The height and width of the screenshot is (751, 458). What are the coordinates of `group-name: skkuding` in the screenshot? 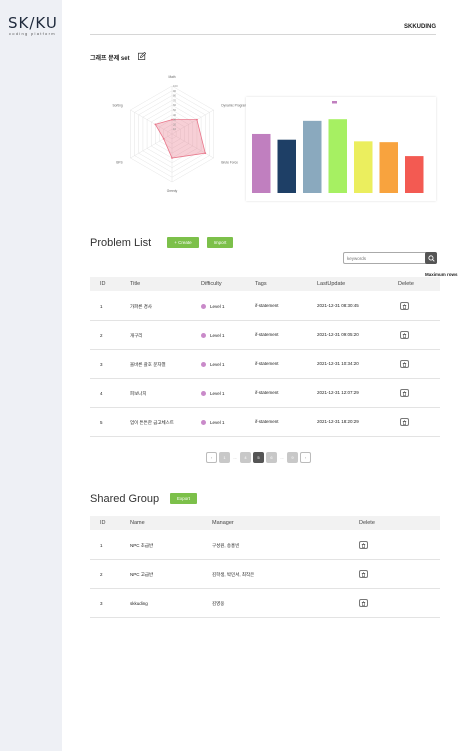 It's located at (139, 603).